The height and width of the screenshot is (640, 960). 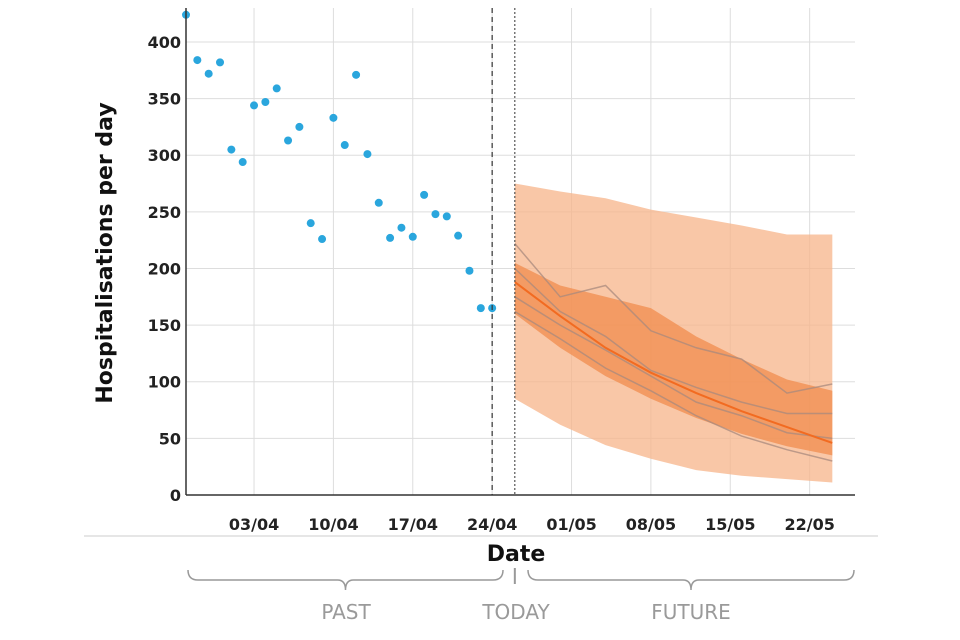 What do you see at coordinates (164, 99) in the screenshot?
I see `y-tick-label: 350` at bounding box center [164, 99].